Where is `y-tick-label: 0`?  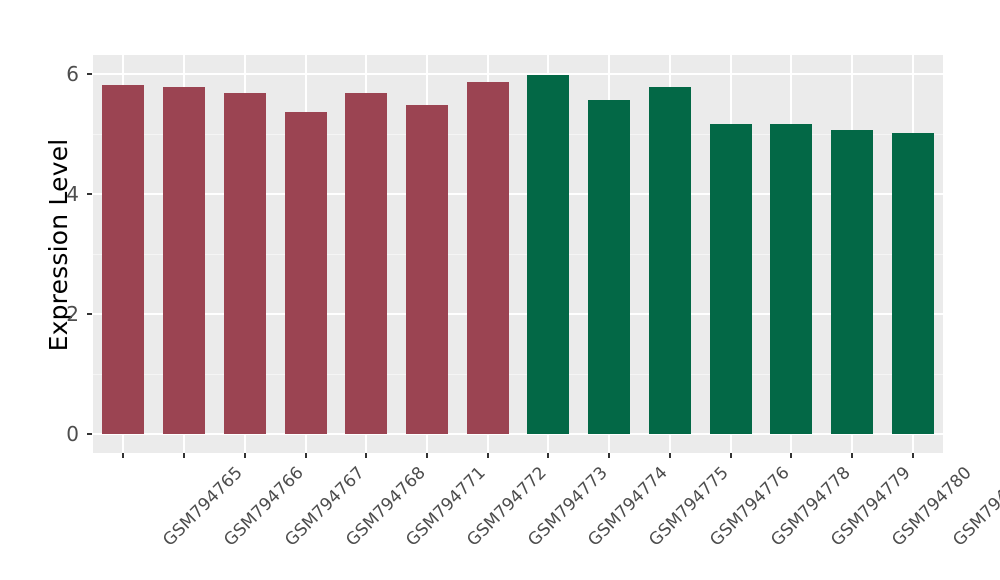
y-tick-label: 0 is located at coordinates (72, 434).